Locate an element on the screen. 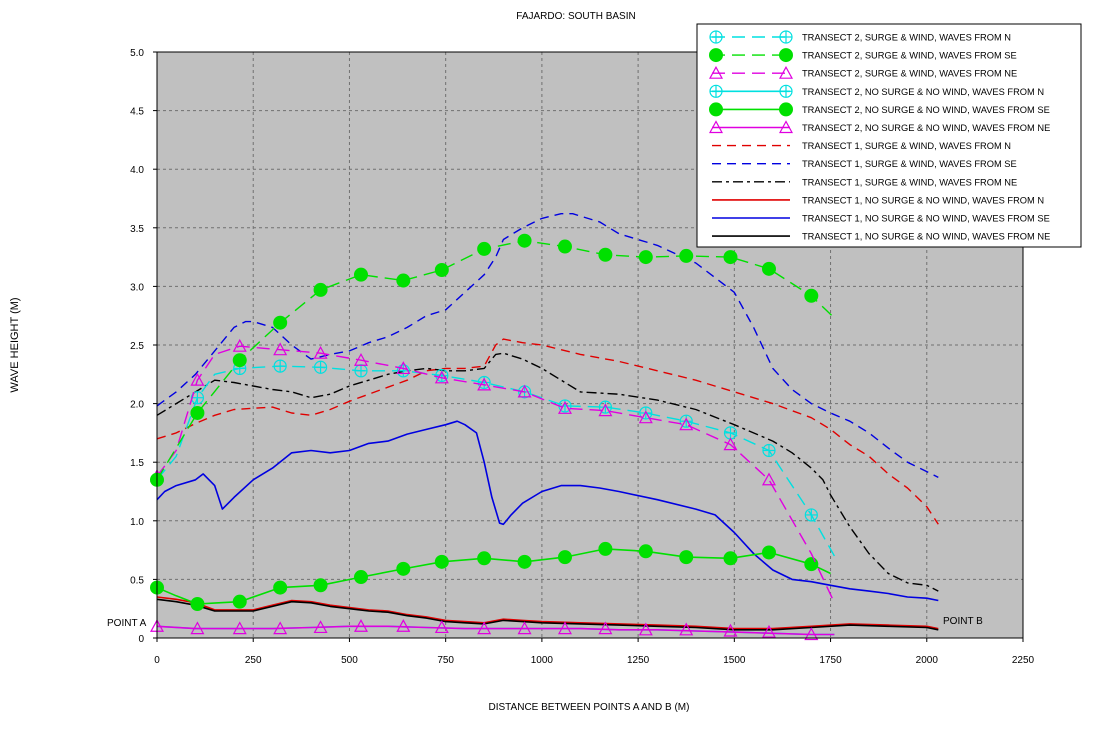 This screenshot has width=1093, height=732. x-tick-label: 0 is located at coordinates (157, 660).